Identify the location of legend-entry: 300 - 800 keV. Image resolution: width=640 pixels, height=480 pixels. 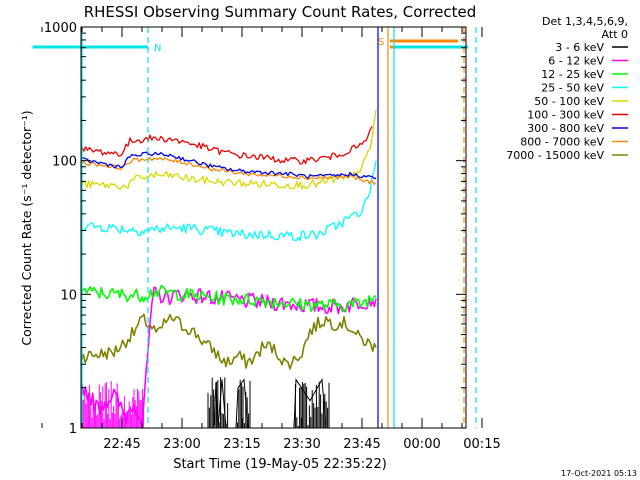
(577, 128).